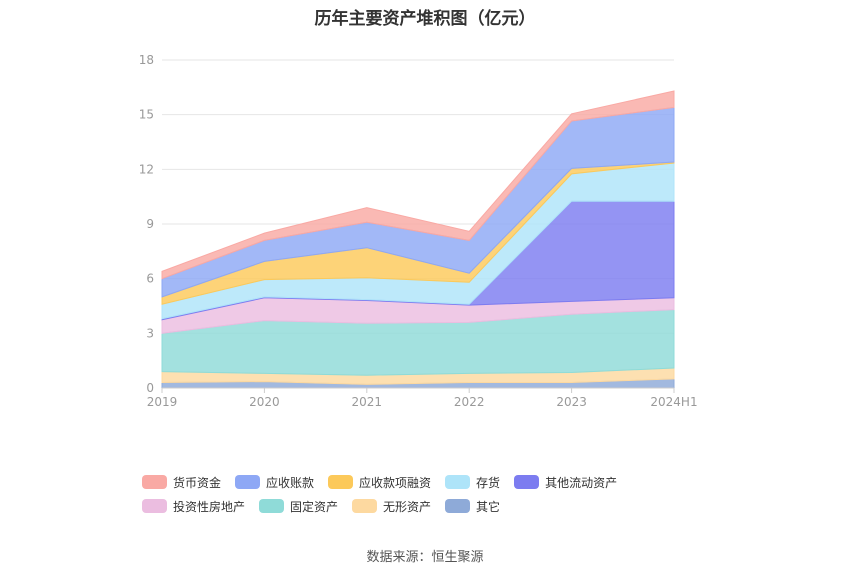 Image resolution: width=850 pixels, height=575 pixels. Describe the element at coordinates (290, 482) in the screenshot. I see `legend-label: 应收账款` at that location.